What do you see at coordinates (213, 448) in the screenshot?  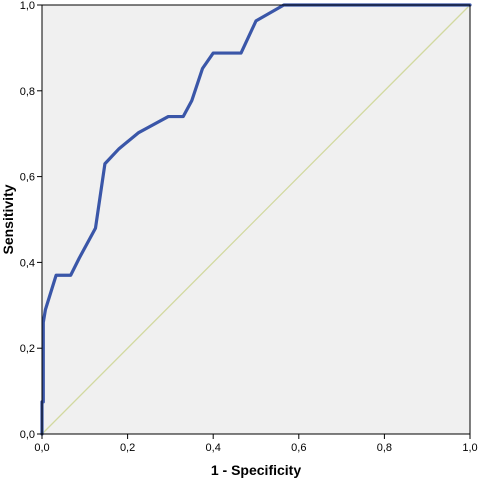 I see `x-tick-label: 0,4` at bounding box center [213, 448].